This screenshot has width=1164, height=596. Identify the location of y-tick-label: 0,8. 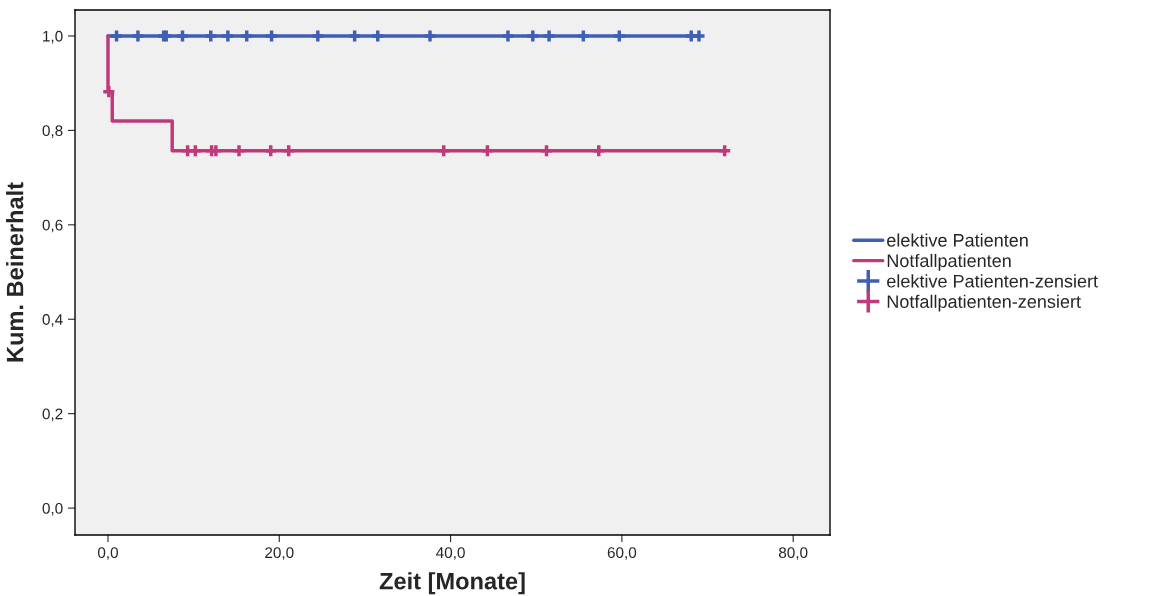
(52, 131).